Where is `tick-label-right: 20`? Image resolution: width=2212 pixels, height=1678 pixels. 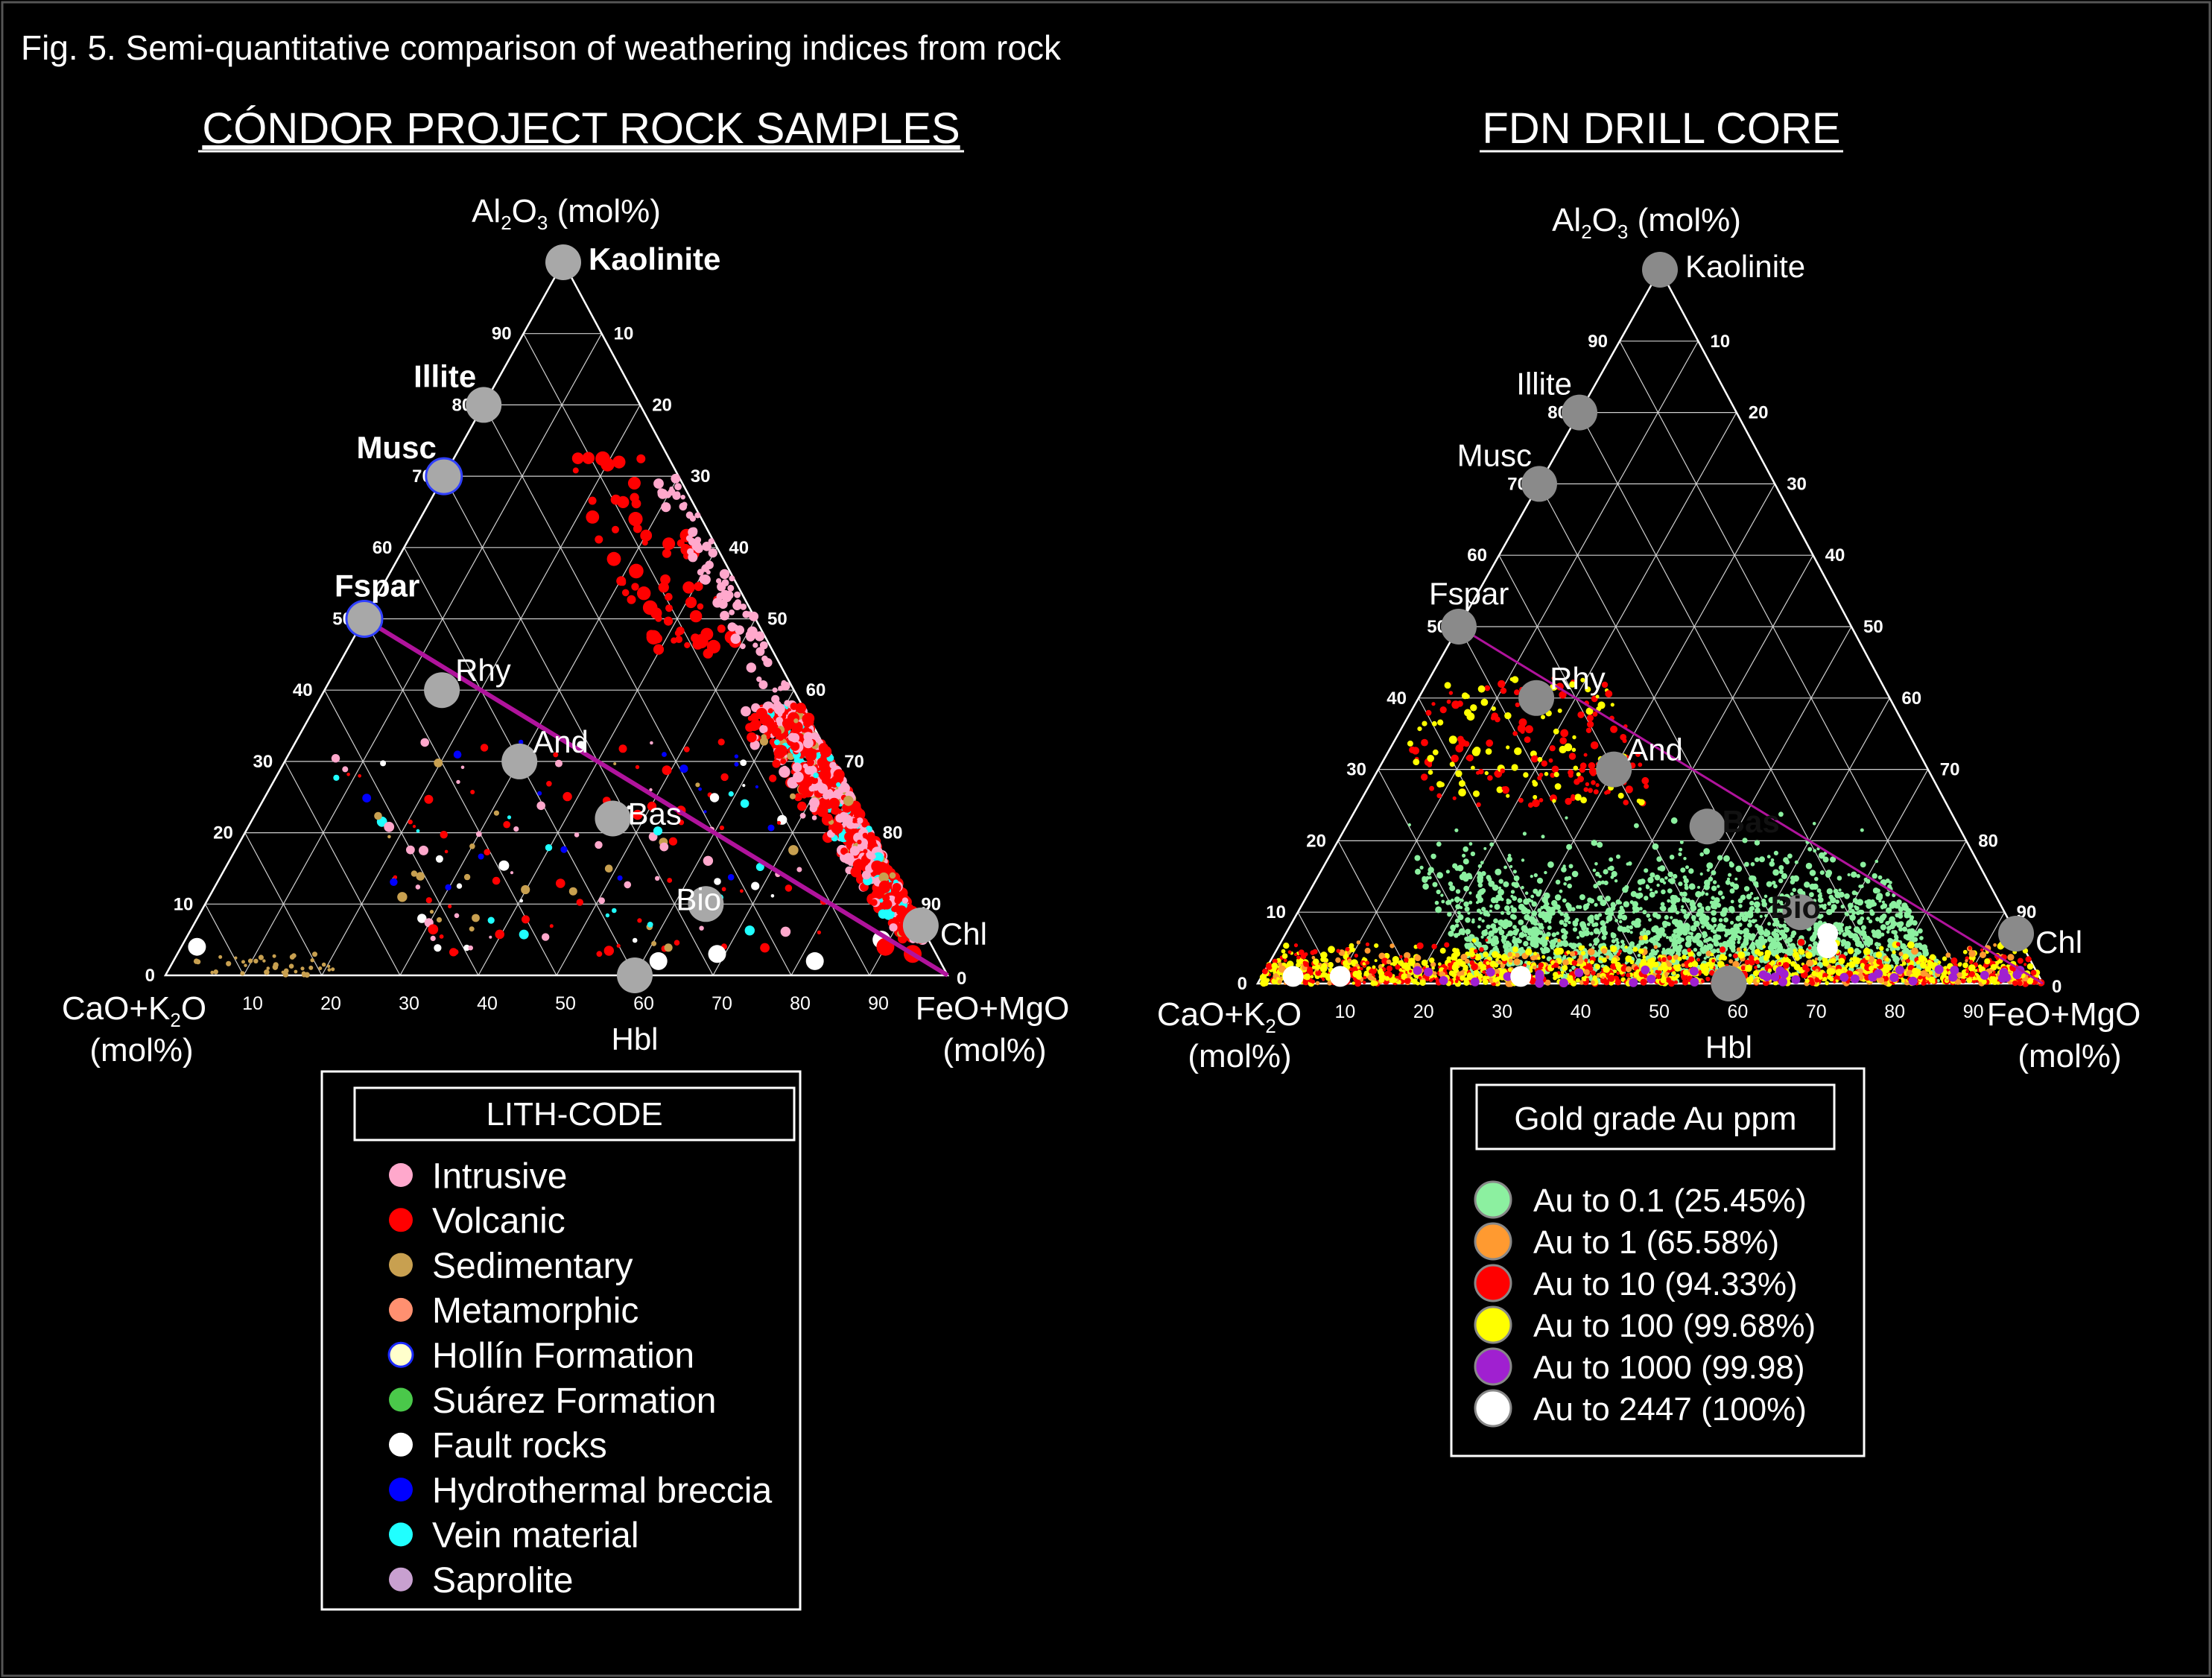 tick-label-right: 20 is located at coordinates (662, 405).